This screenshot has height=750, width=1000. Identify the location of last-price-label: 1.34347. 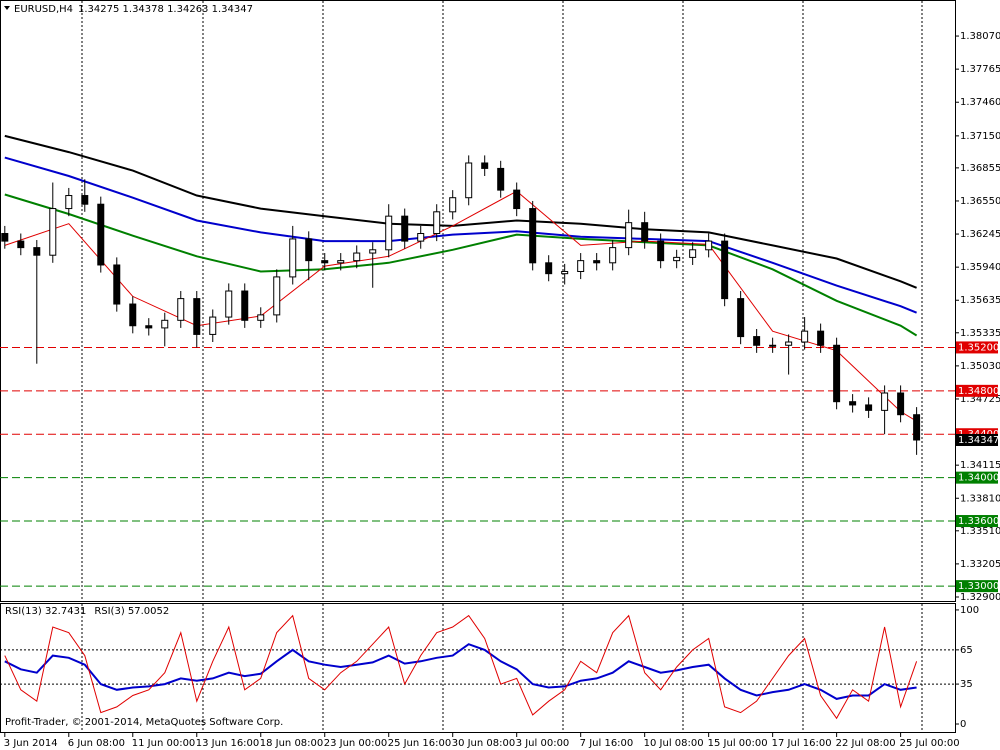
(978, 440).